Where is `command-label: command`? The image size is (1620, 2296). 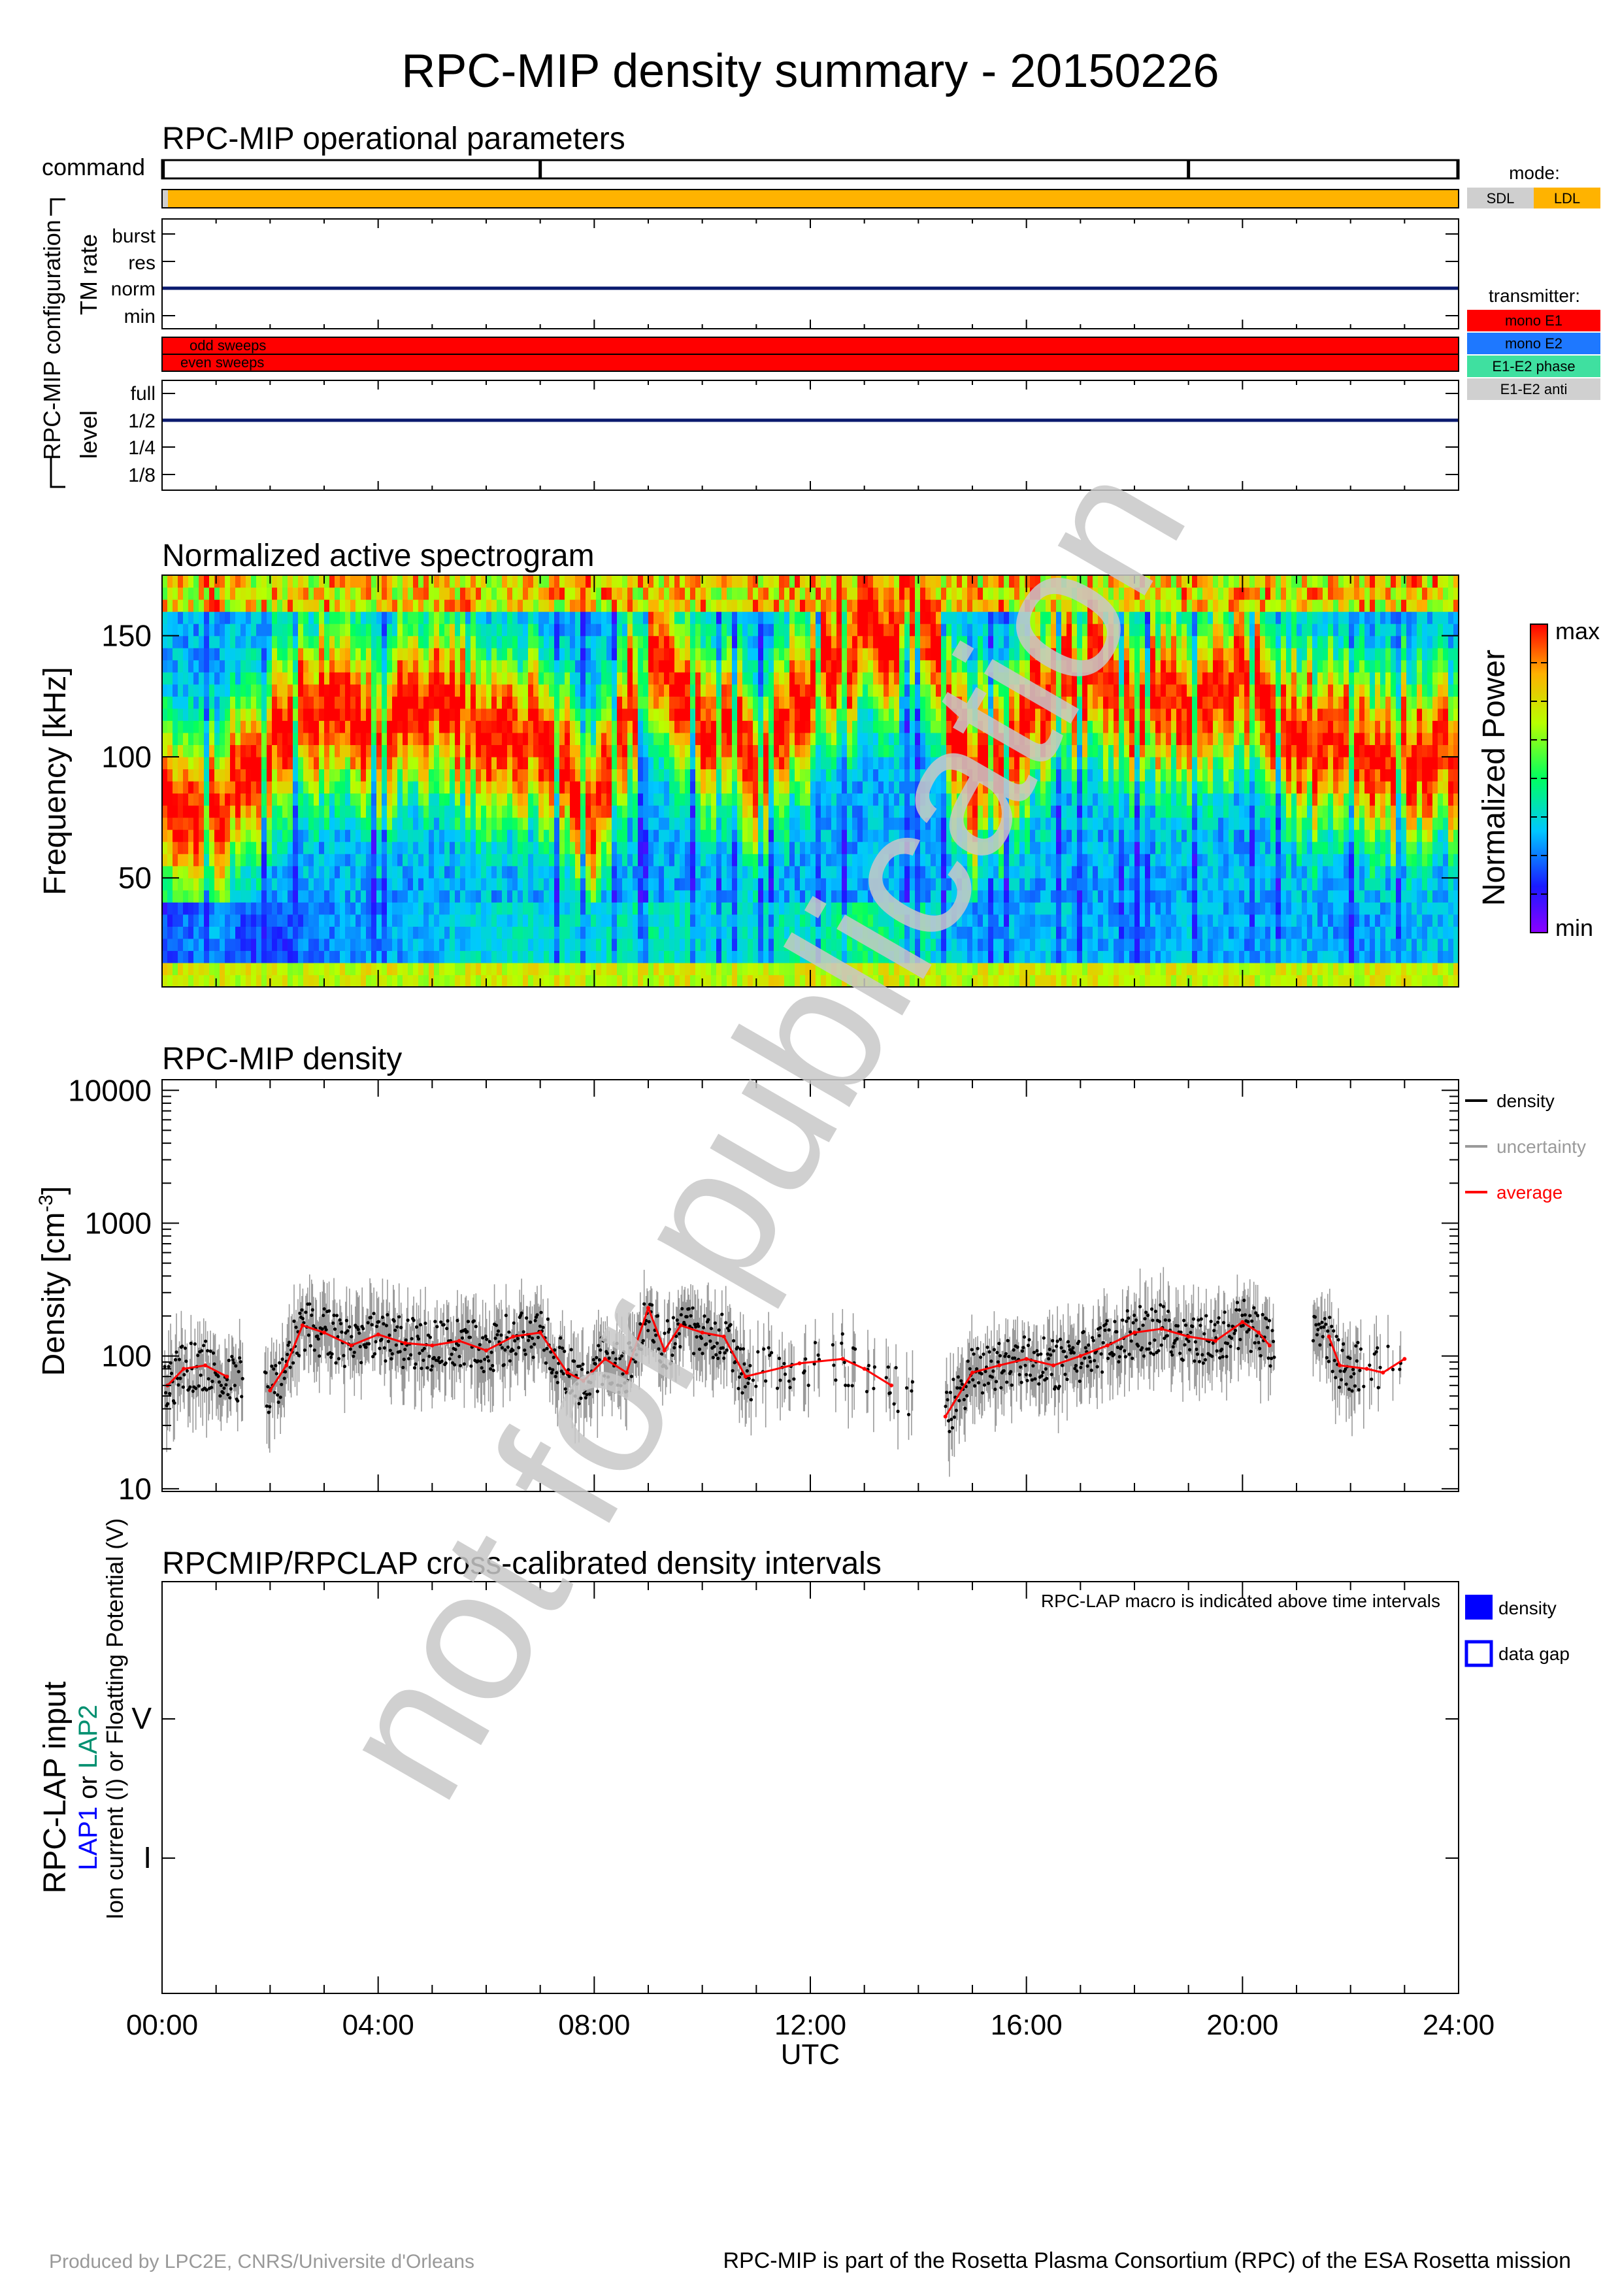
command-label: command is located at coordinates (94, 167).